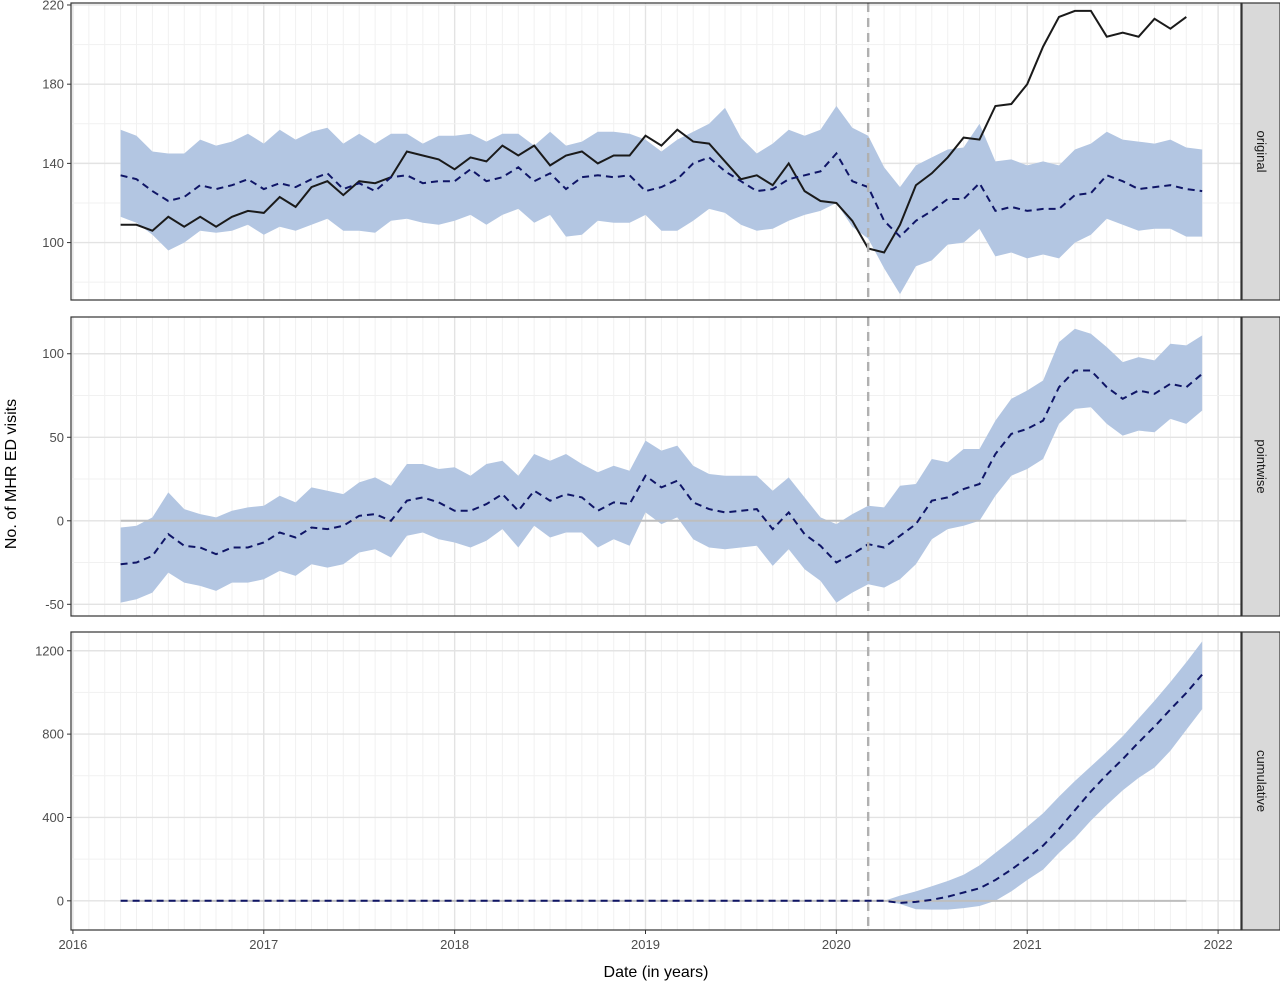  I want to click on x-axis-title: Date (in years), so click(656, 972).